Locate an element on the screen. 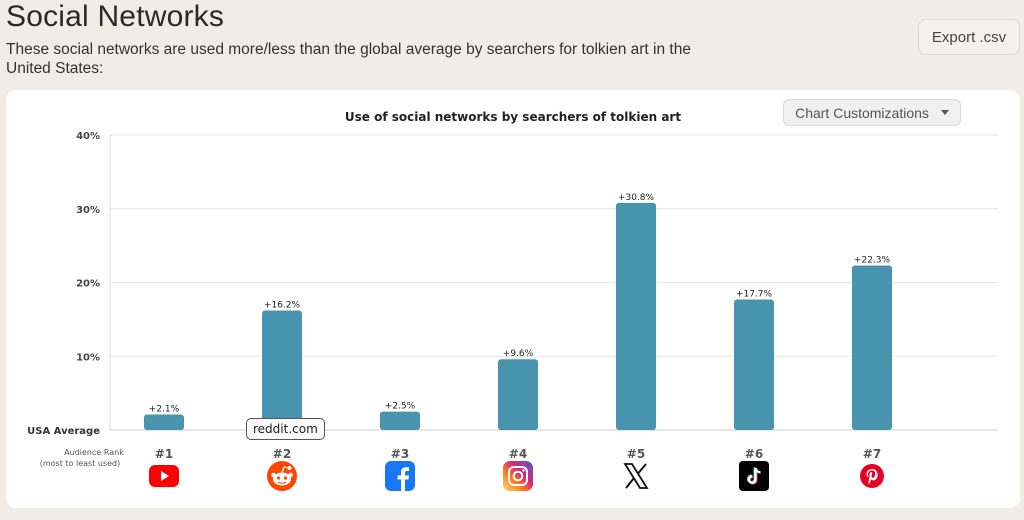  audience-rank: #2 is located at coordinates (282, 454).